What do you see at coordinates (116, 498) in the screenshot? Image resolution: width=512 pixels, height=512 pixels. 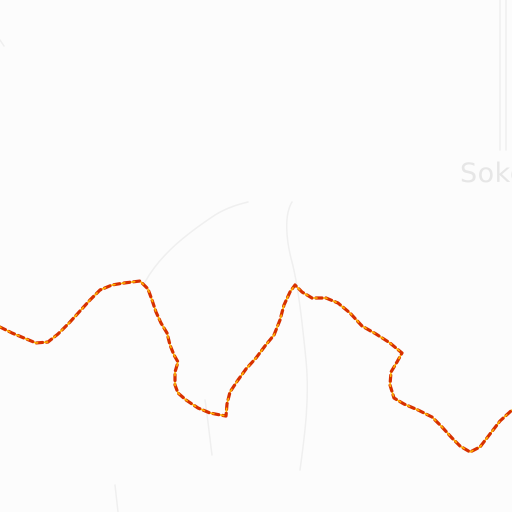 I see `road-south` at bounding box center [116, 498].